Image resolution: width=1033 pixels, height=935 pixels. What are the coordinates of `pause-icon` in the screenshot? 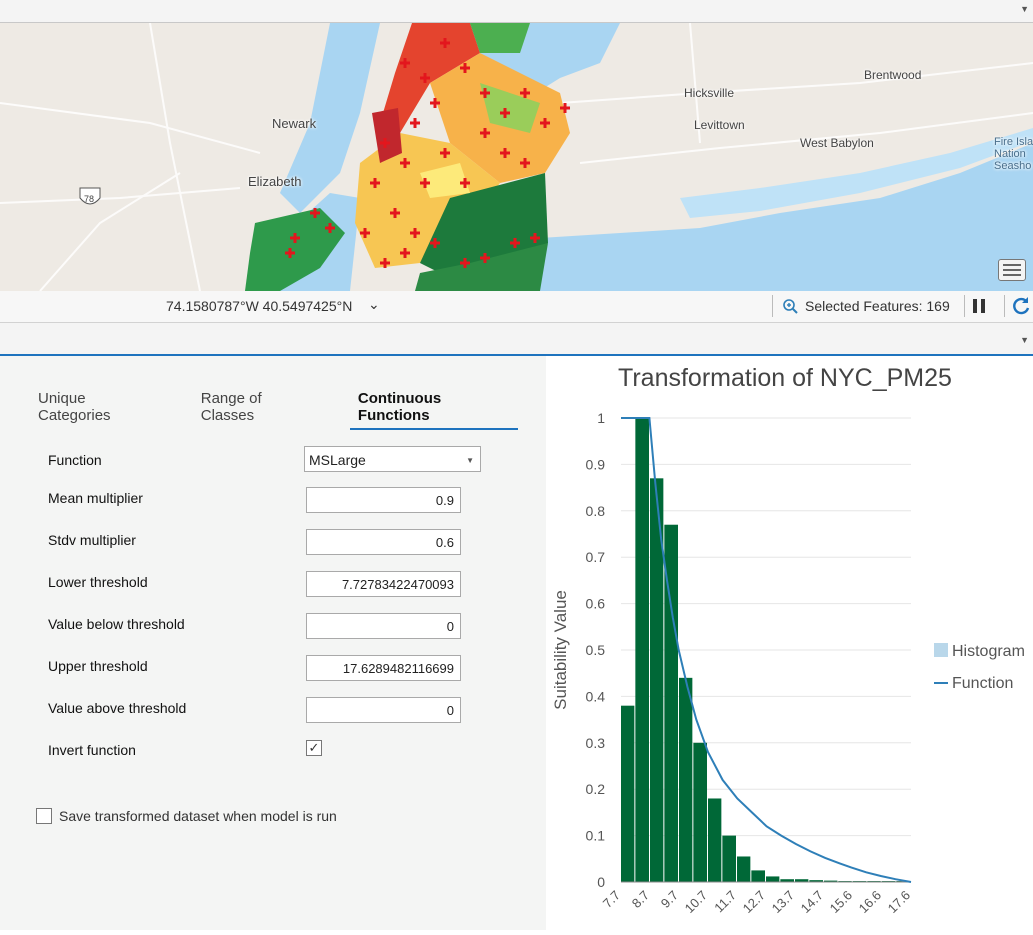 It's located at (975, 306).